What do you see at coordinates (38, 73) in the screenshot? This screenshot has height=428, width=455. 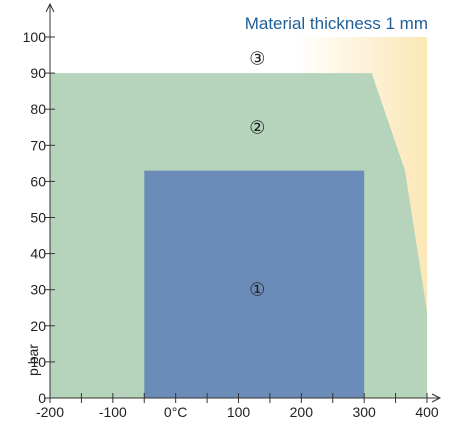 I see `y-tick-label: 90` at bounding box center [38, 73].